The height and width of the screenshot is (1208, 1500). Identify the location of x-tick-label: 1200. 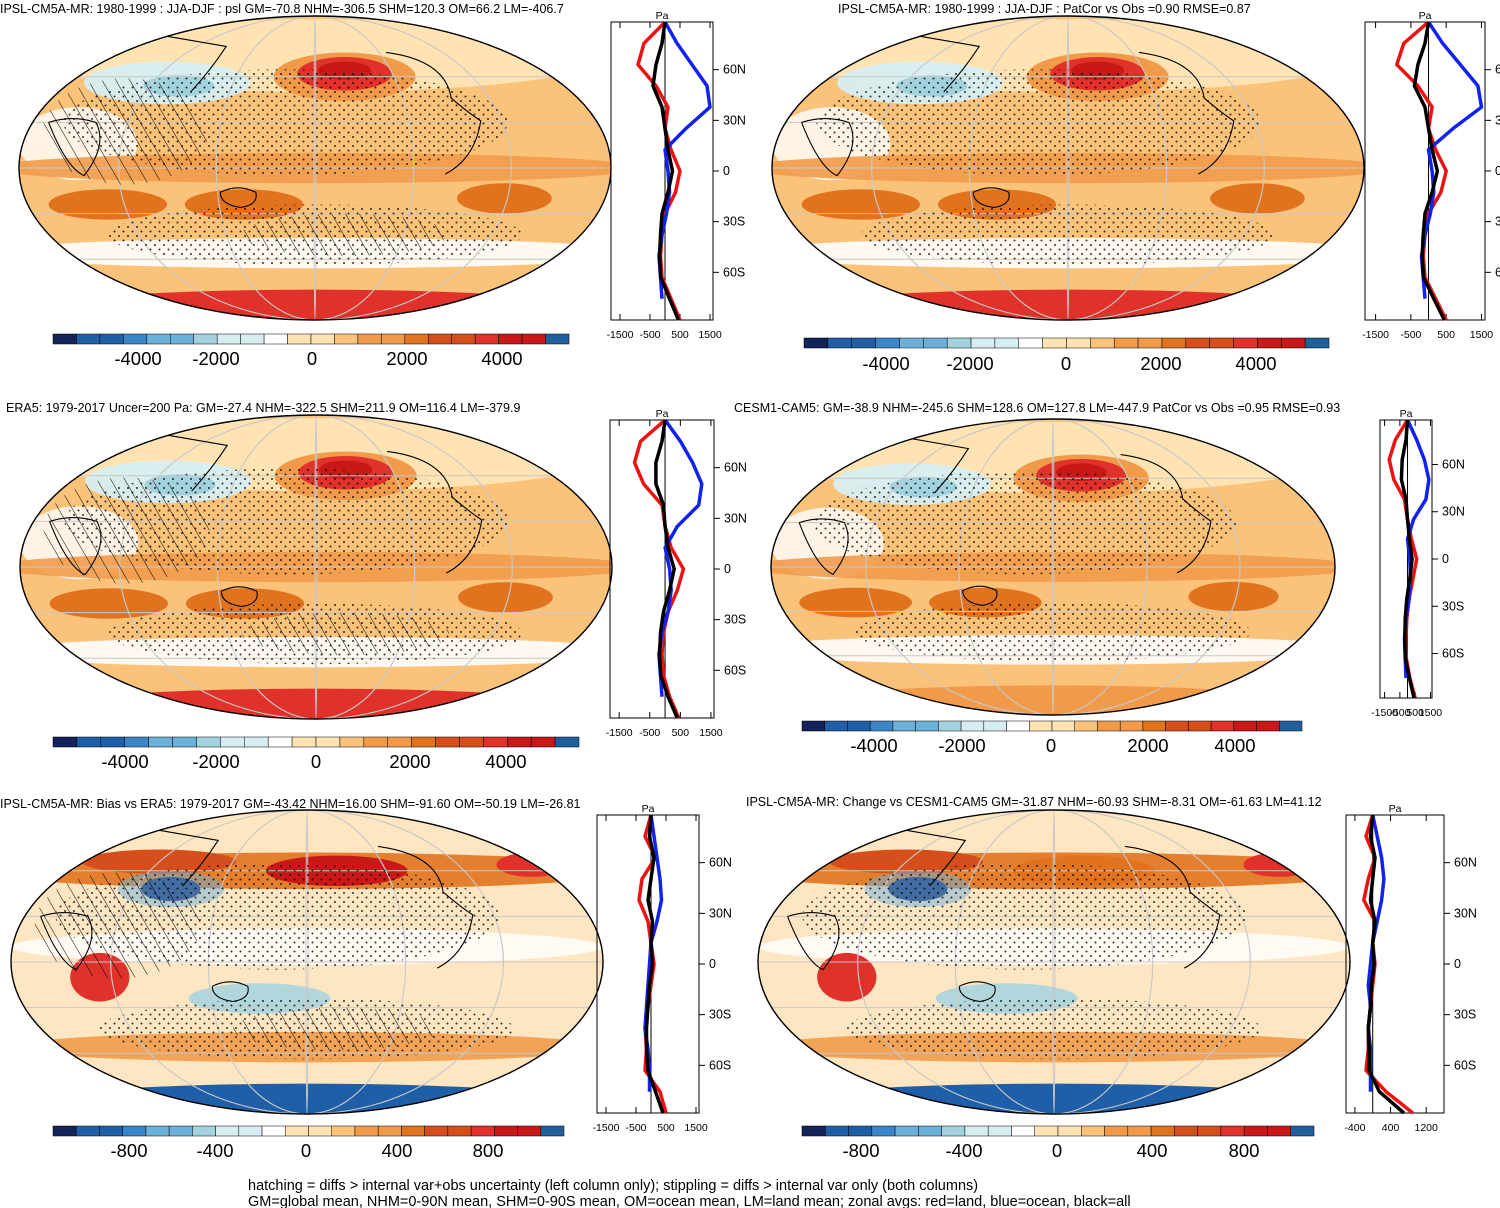
(1427, 1128).